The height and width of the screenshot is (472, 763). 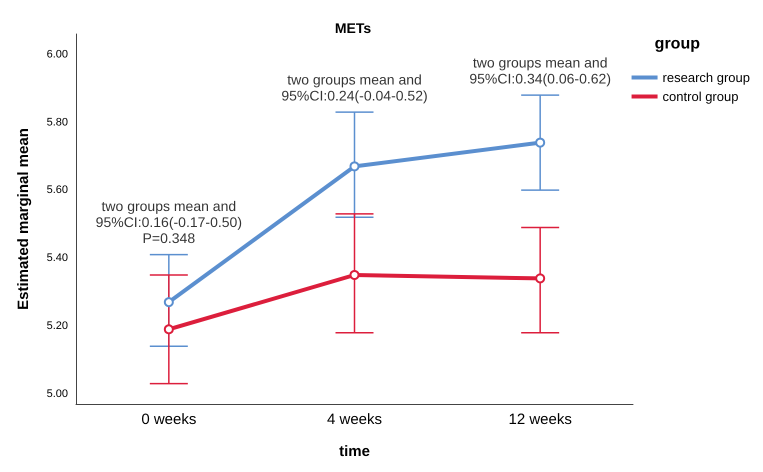 What do you see at coordinates (353, 28) in the screenshot?
I see `chart-title: METs` at bounding box center [353, 28].